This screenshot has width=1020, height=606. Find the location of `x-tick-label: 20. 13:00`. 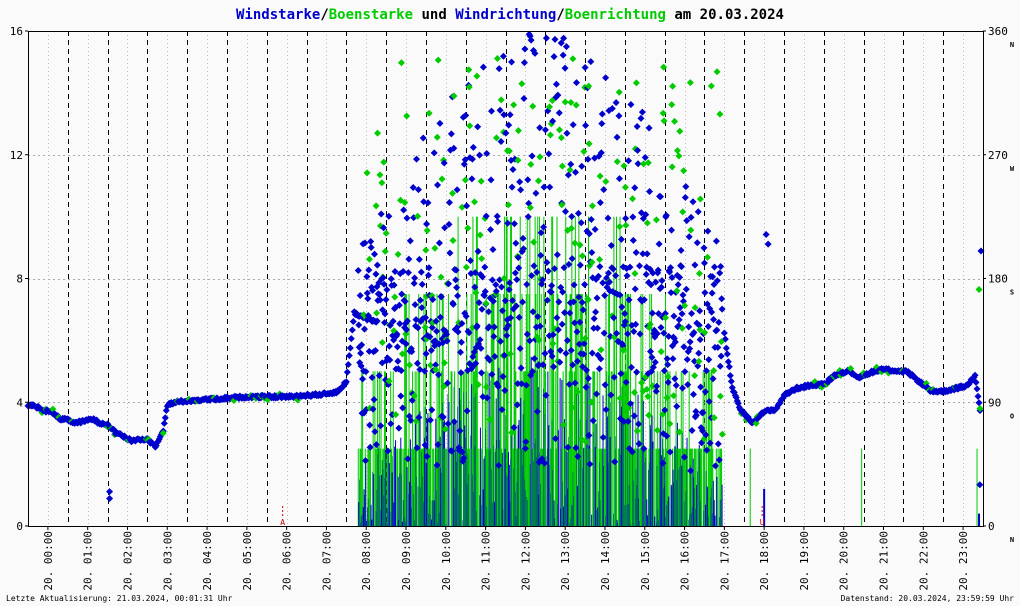

x-tick-label: 20. 13:00 is located at coordinates (565, 561).